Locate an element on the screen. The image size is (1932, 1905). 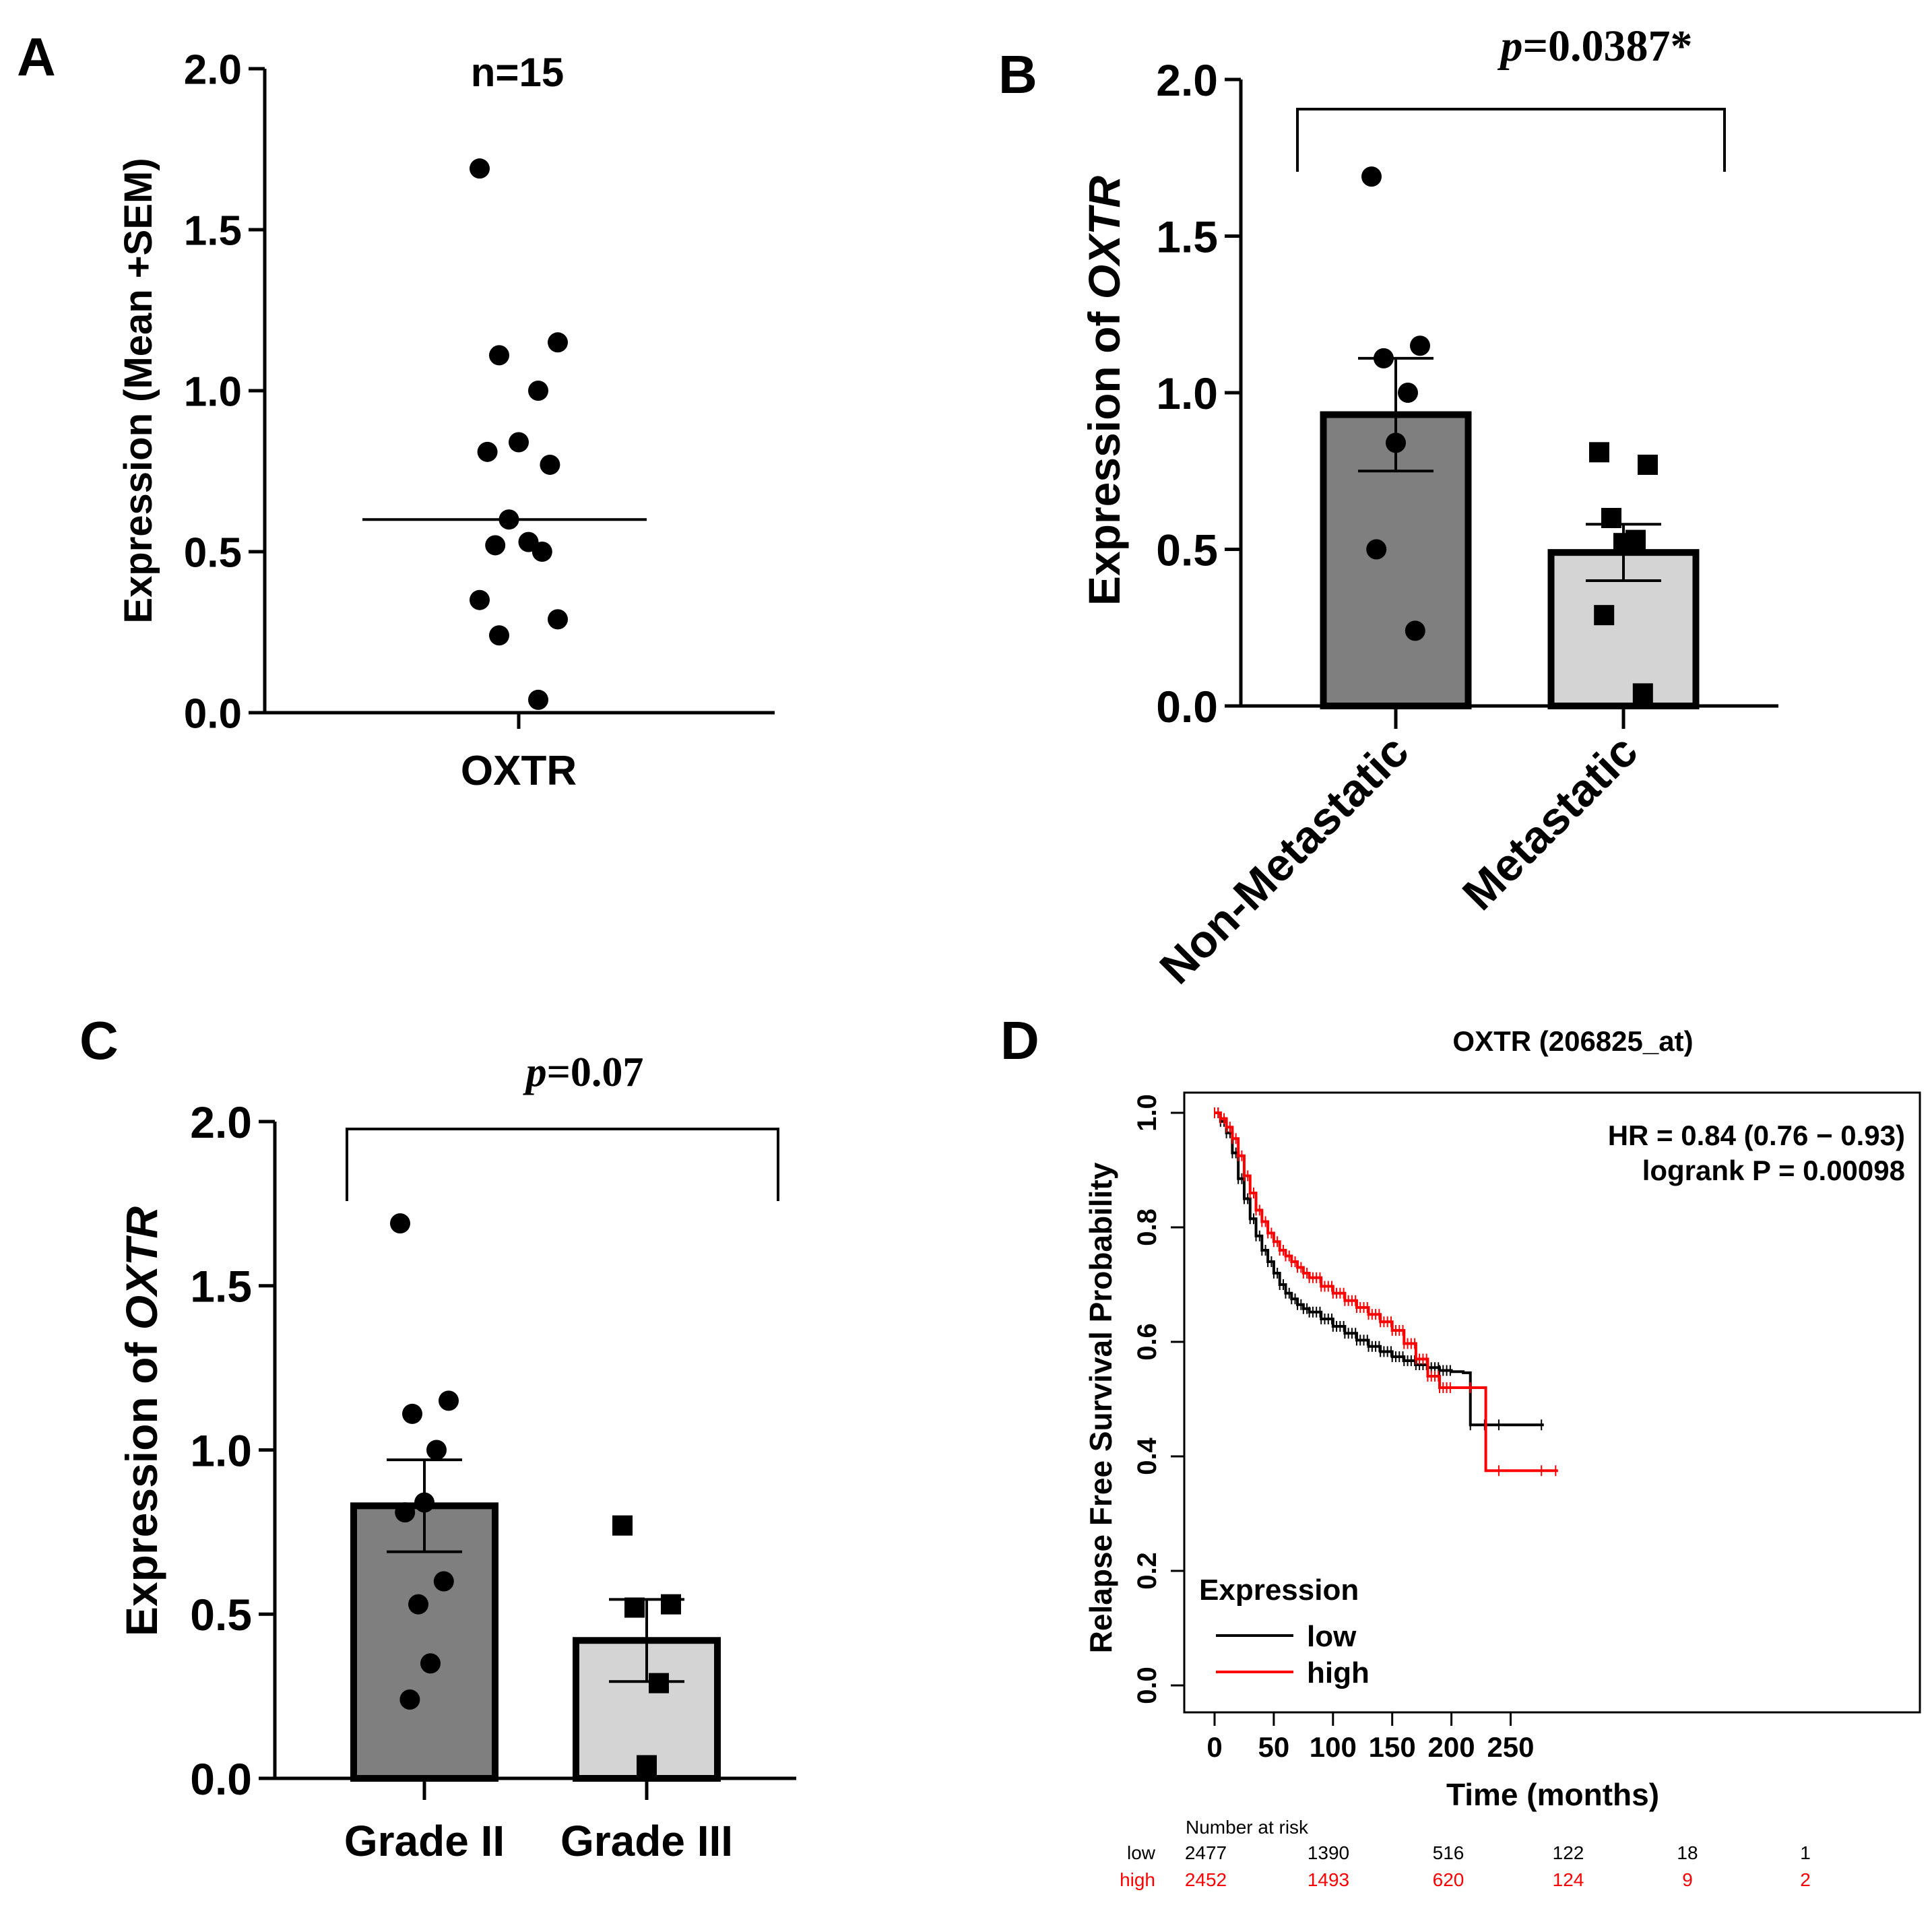
panel-c-y-ticks: 0.0 0.5 1.0 1.5 2.0 is located at coordinates (232, 1450).